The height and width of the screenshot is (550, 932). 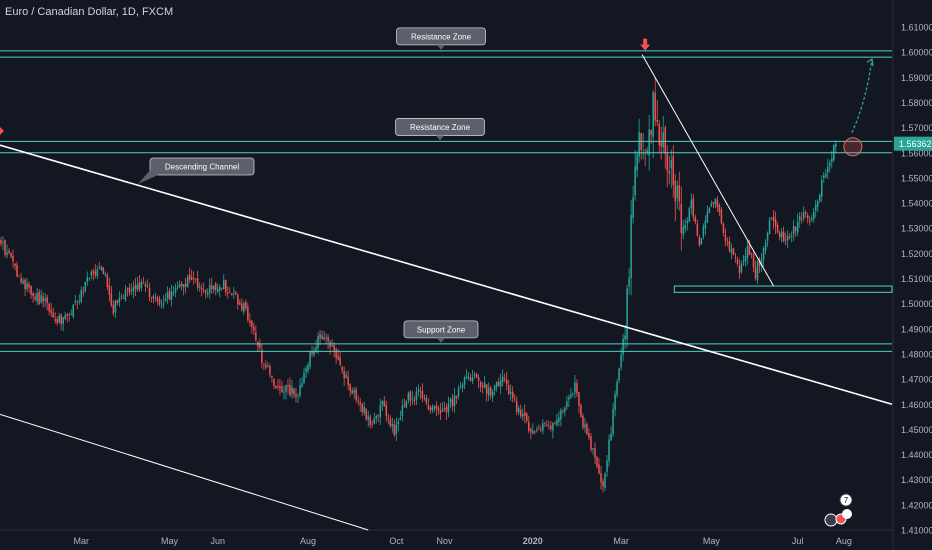 What do you see at coordinates (441, 340) in the screenshot?
I see `callout-pointer` at bounding box center [441, 340].